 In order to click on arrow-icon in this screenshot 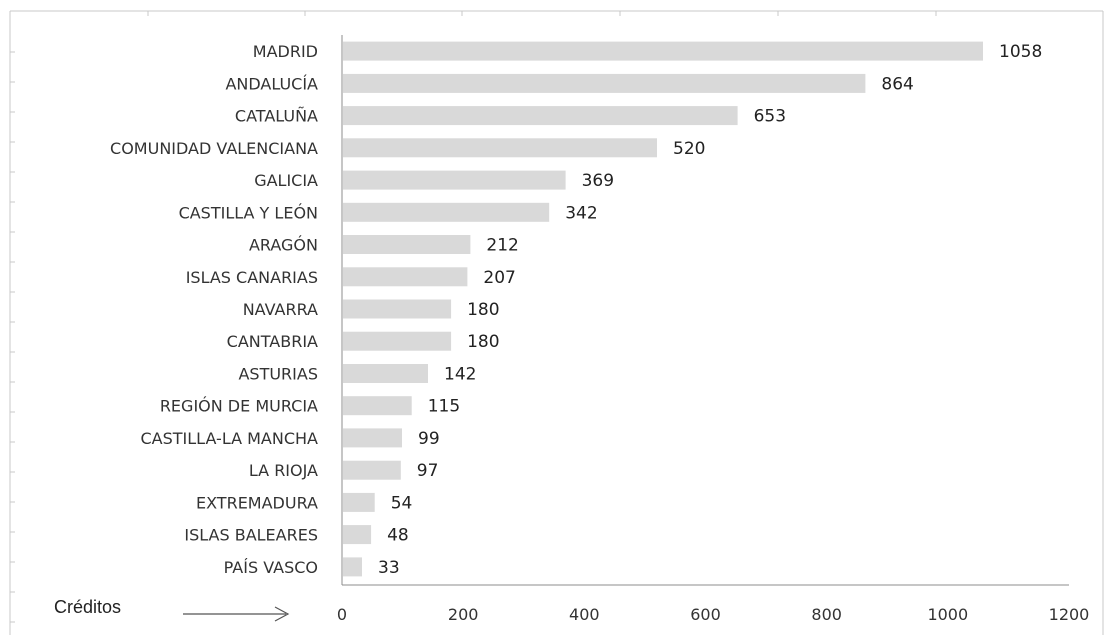, I will do `click(236, 614)`.